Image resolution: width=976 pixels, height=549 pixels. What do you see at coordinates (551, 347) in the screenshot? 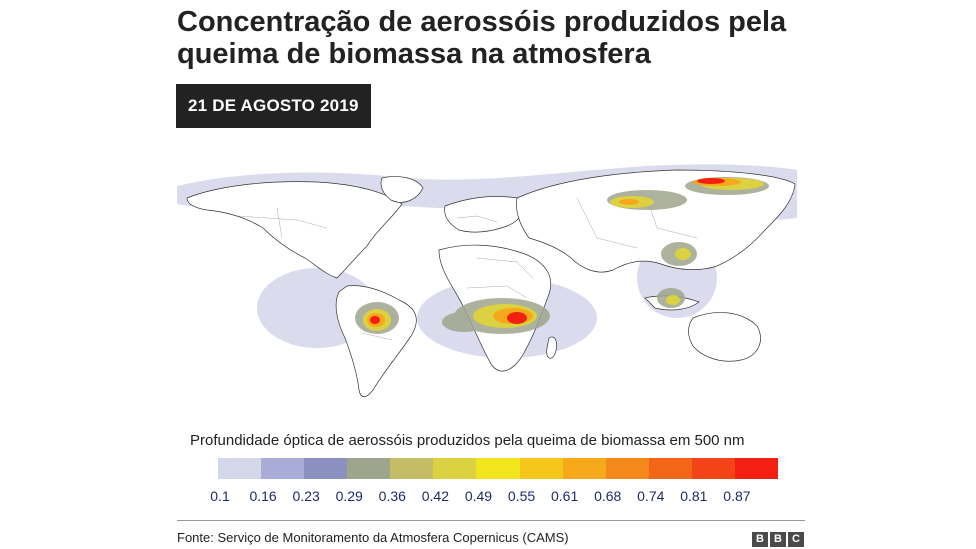
I see `continent-madagascar` at bounding box center [551, 347].